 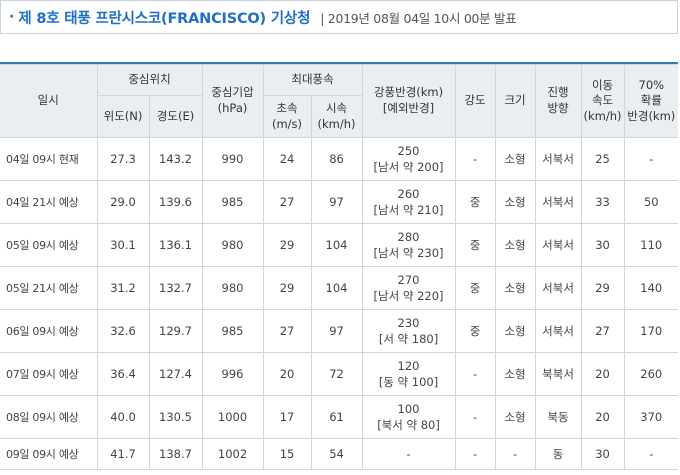 I want to click on cell-gale-radius: 280 [남서 약 230], so click(x=408, y=245).